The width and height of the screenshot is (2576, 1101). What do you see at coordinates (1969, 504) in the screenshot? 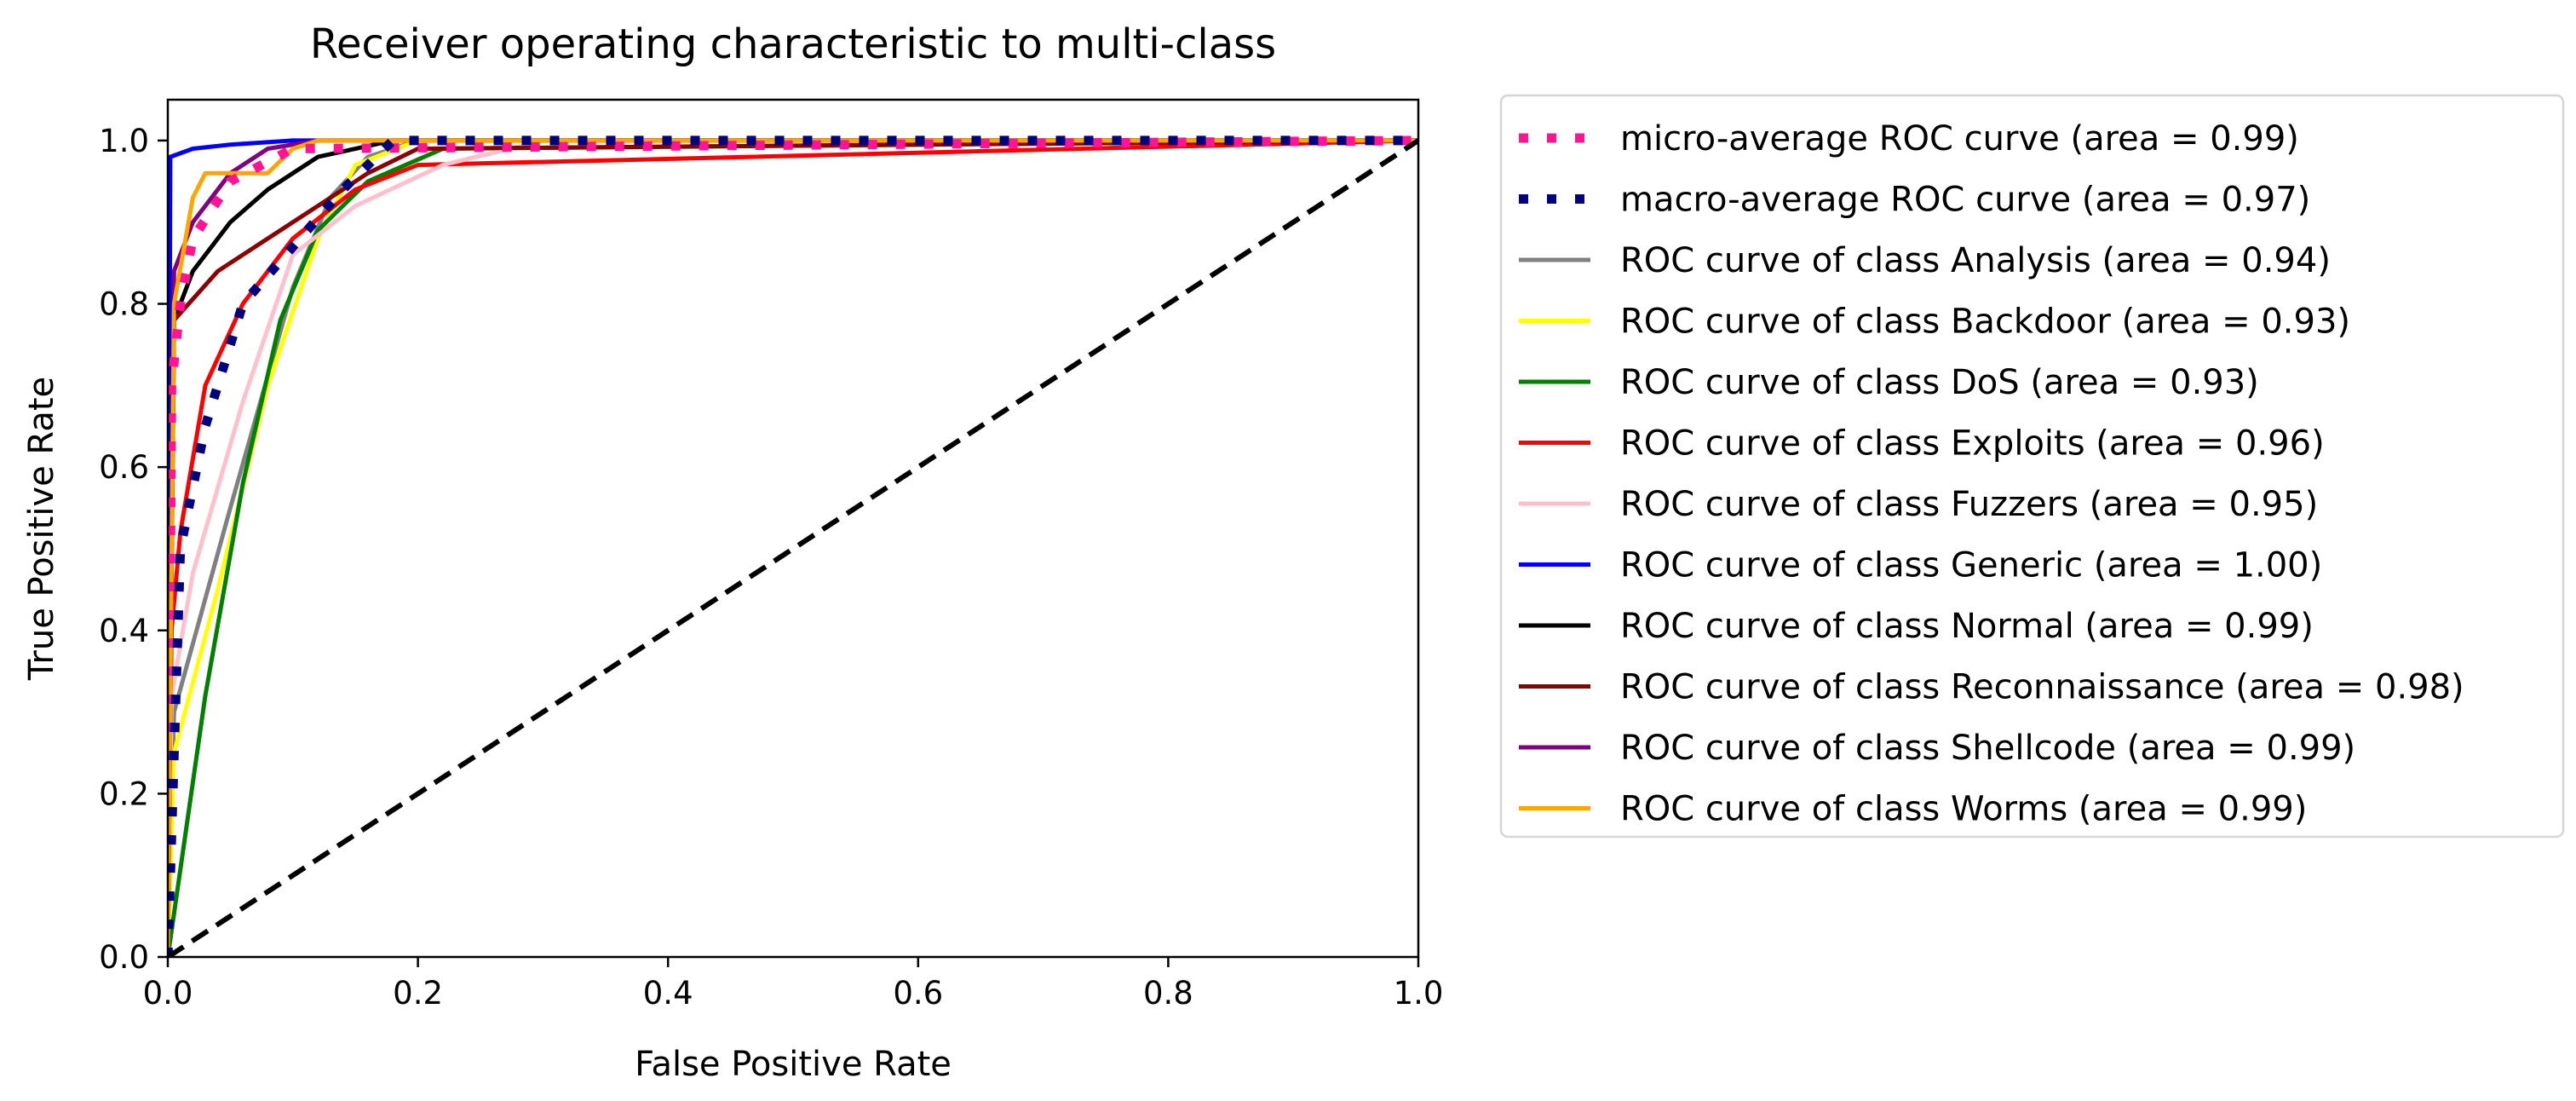
I see `legend-label-fuzzers: ROC curve of class Fuzzers (area = 0.95)` at bounding box center [1969, 504].